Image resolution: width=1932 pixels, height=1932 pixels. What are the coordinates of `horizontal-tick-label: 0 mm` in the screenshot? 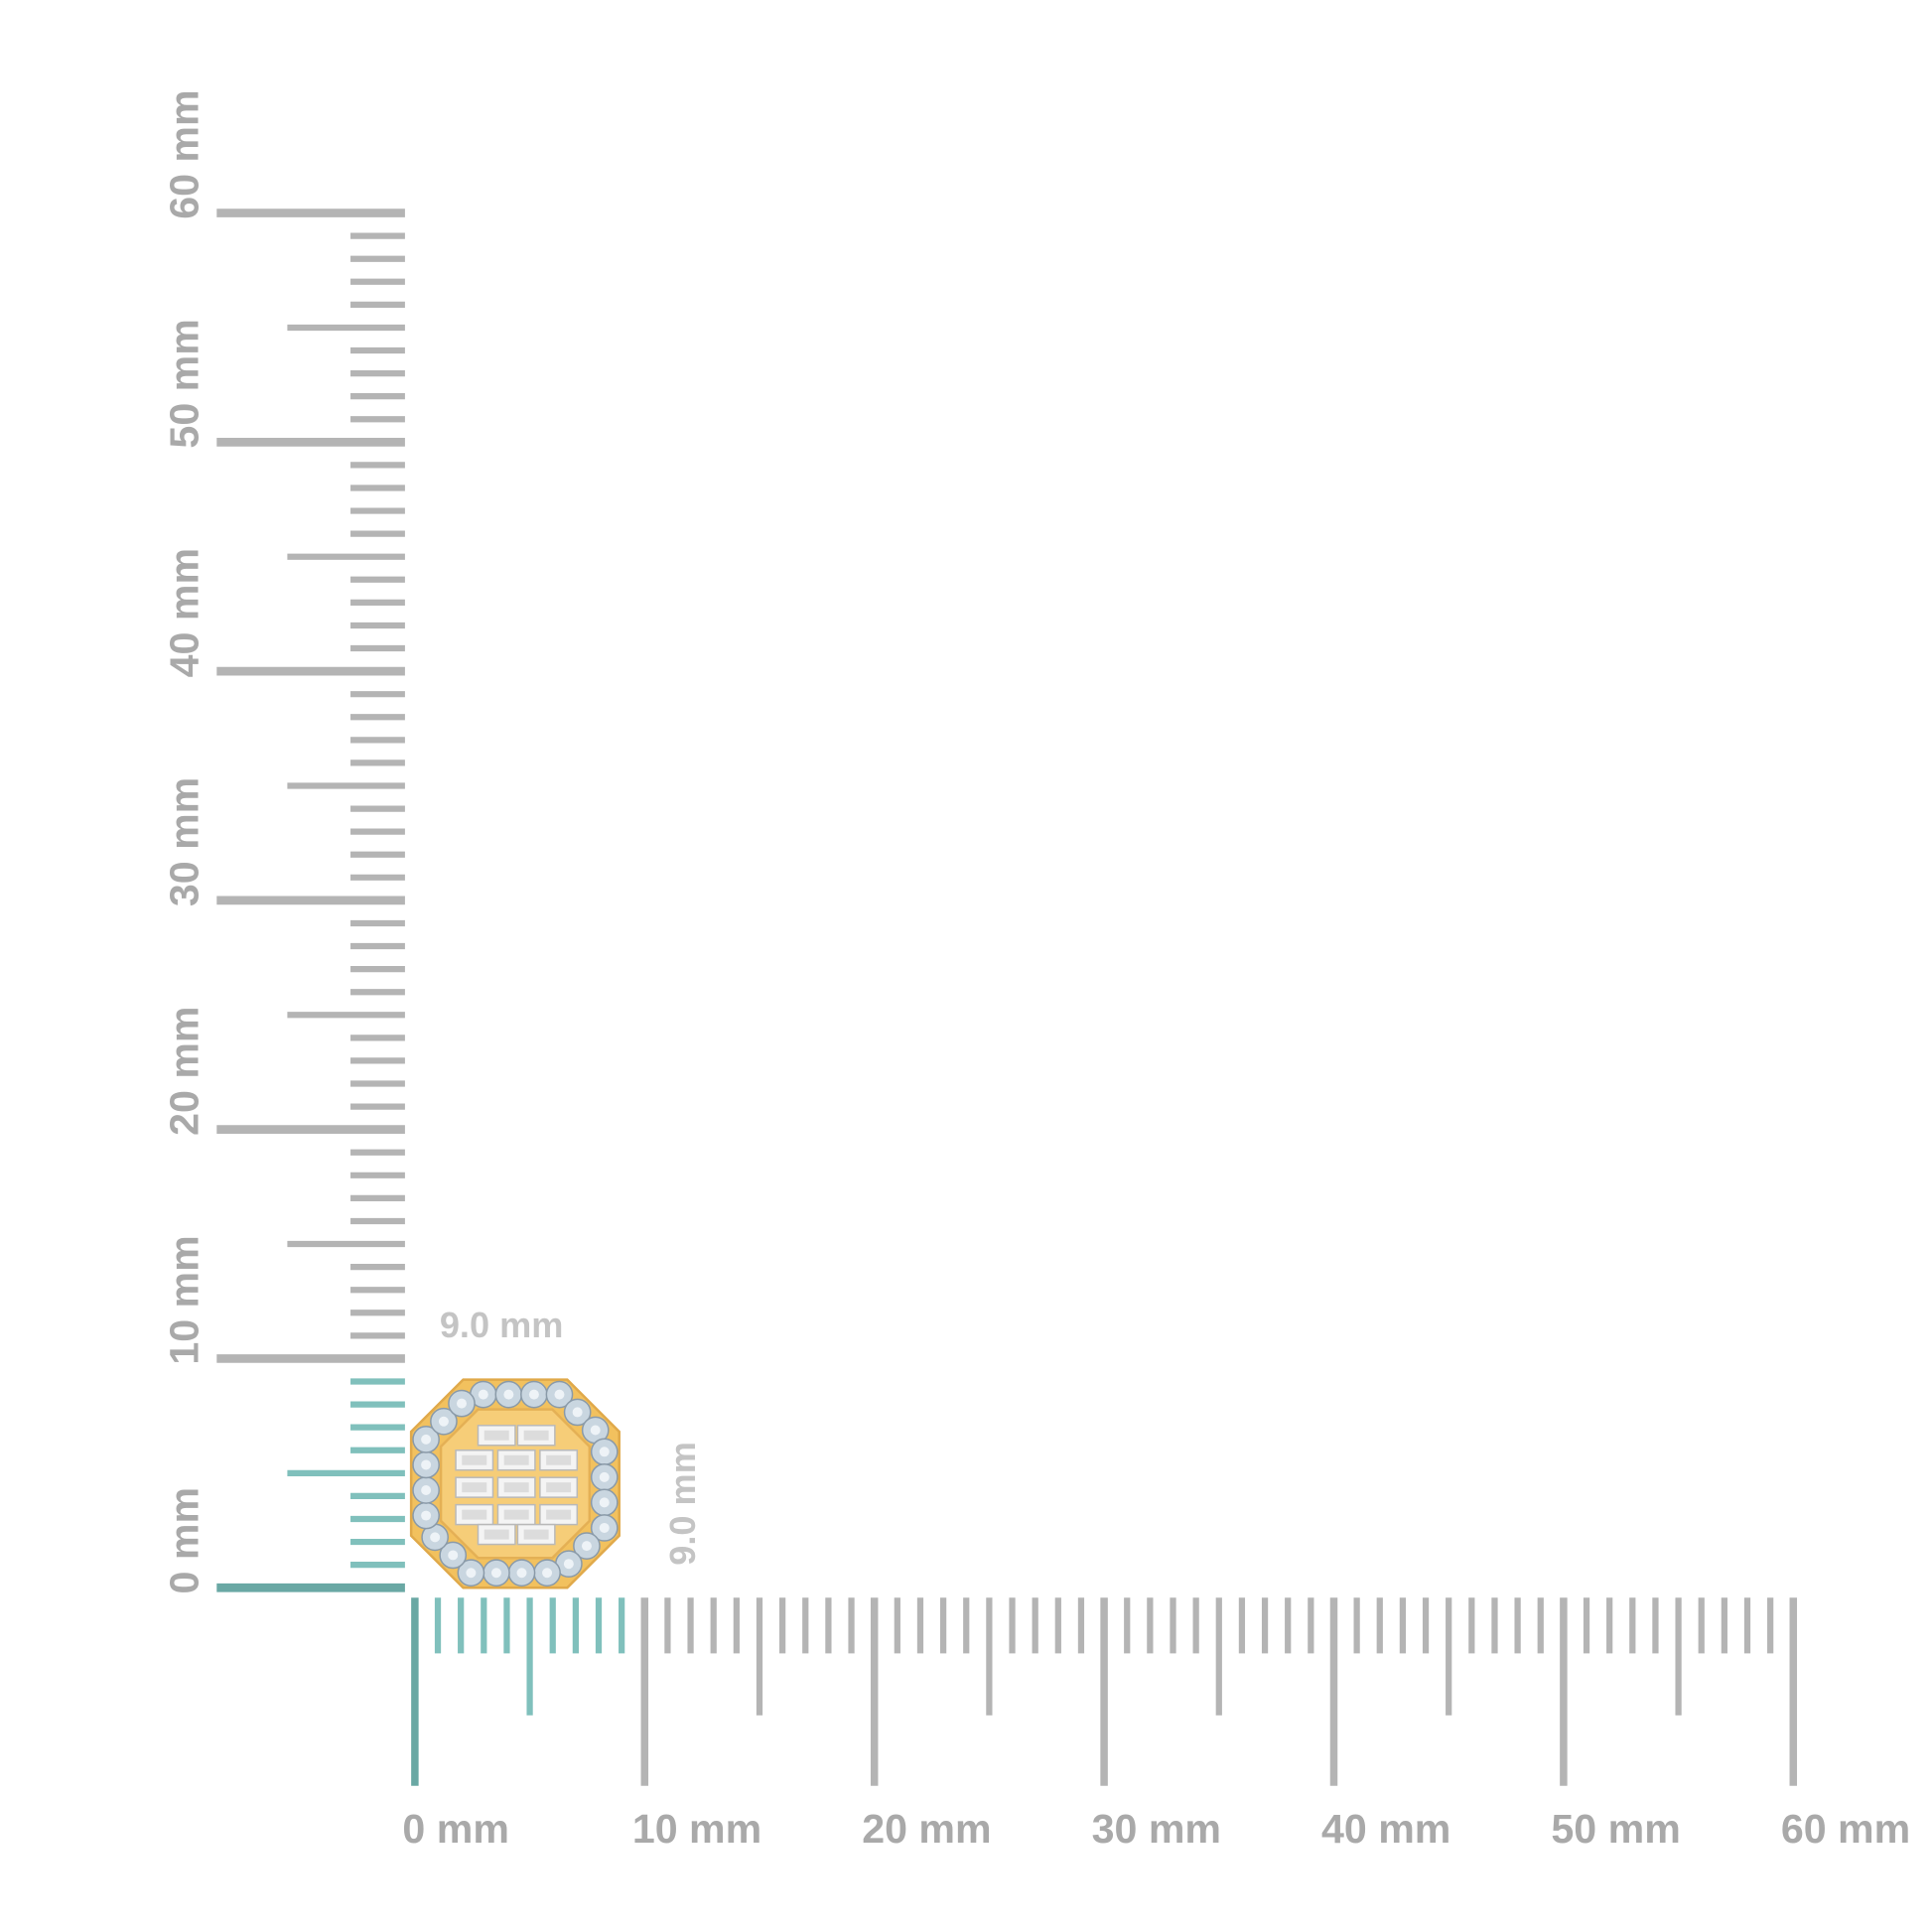 It's located at (456, 1829).